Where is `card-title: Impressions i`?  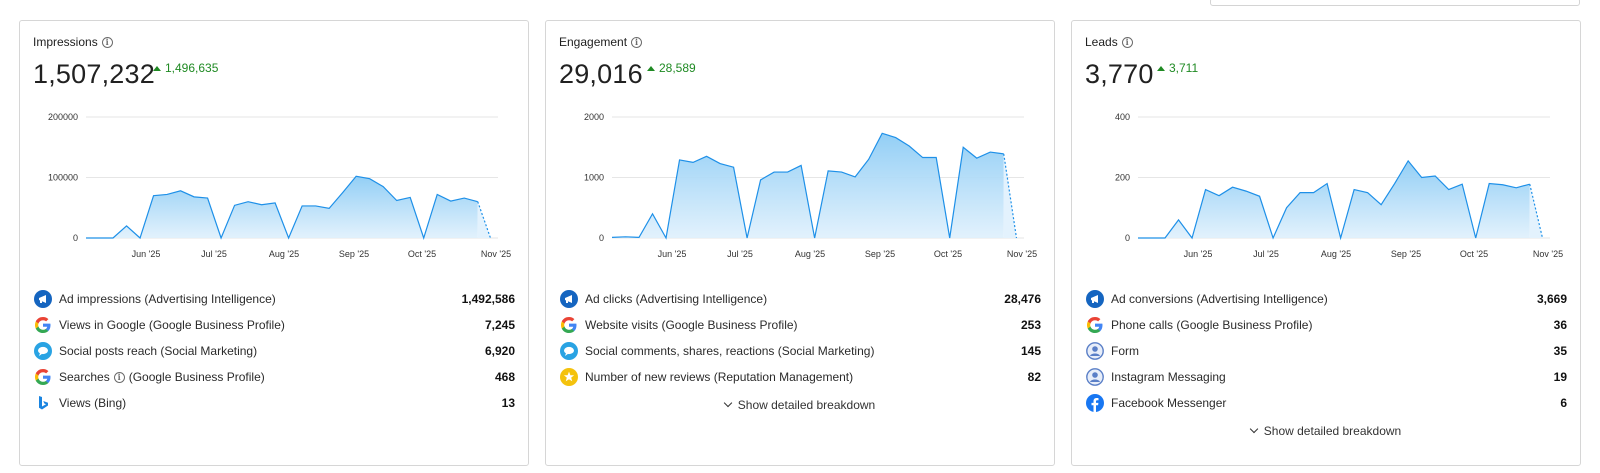 card-title: Impressions i is located at coordinates (73, 42).